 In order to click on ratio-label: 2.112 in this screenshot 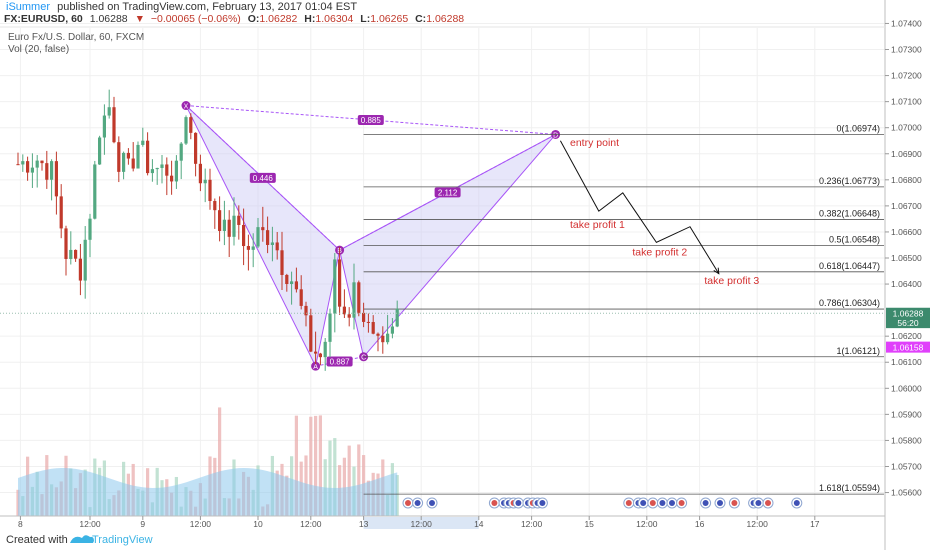, I will do `click(448, 193)`.